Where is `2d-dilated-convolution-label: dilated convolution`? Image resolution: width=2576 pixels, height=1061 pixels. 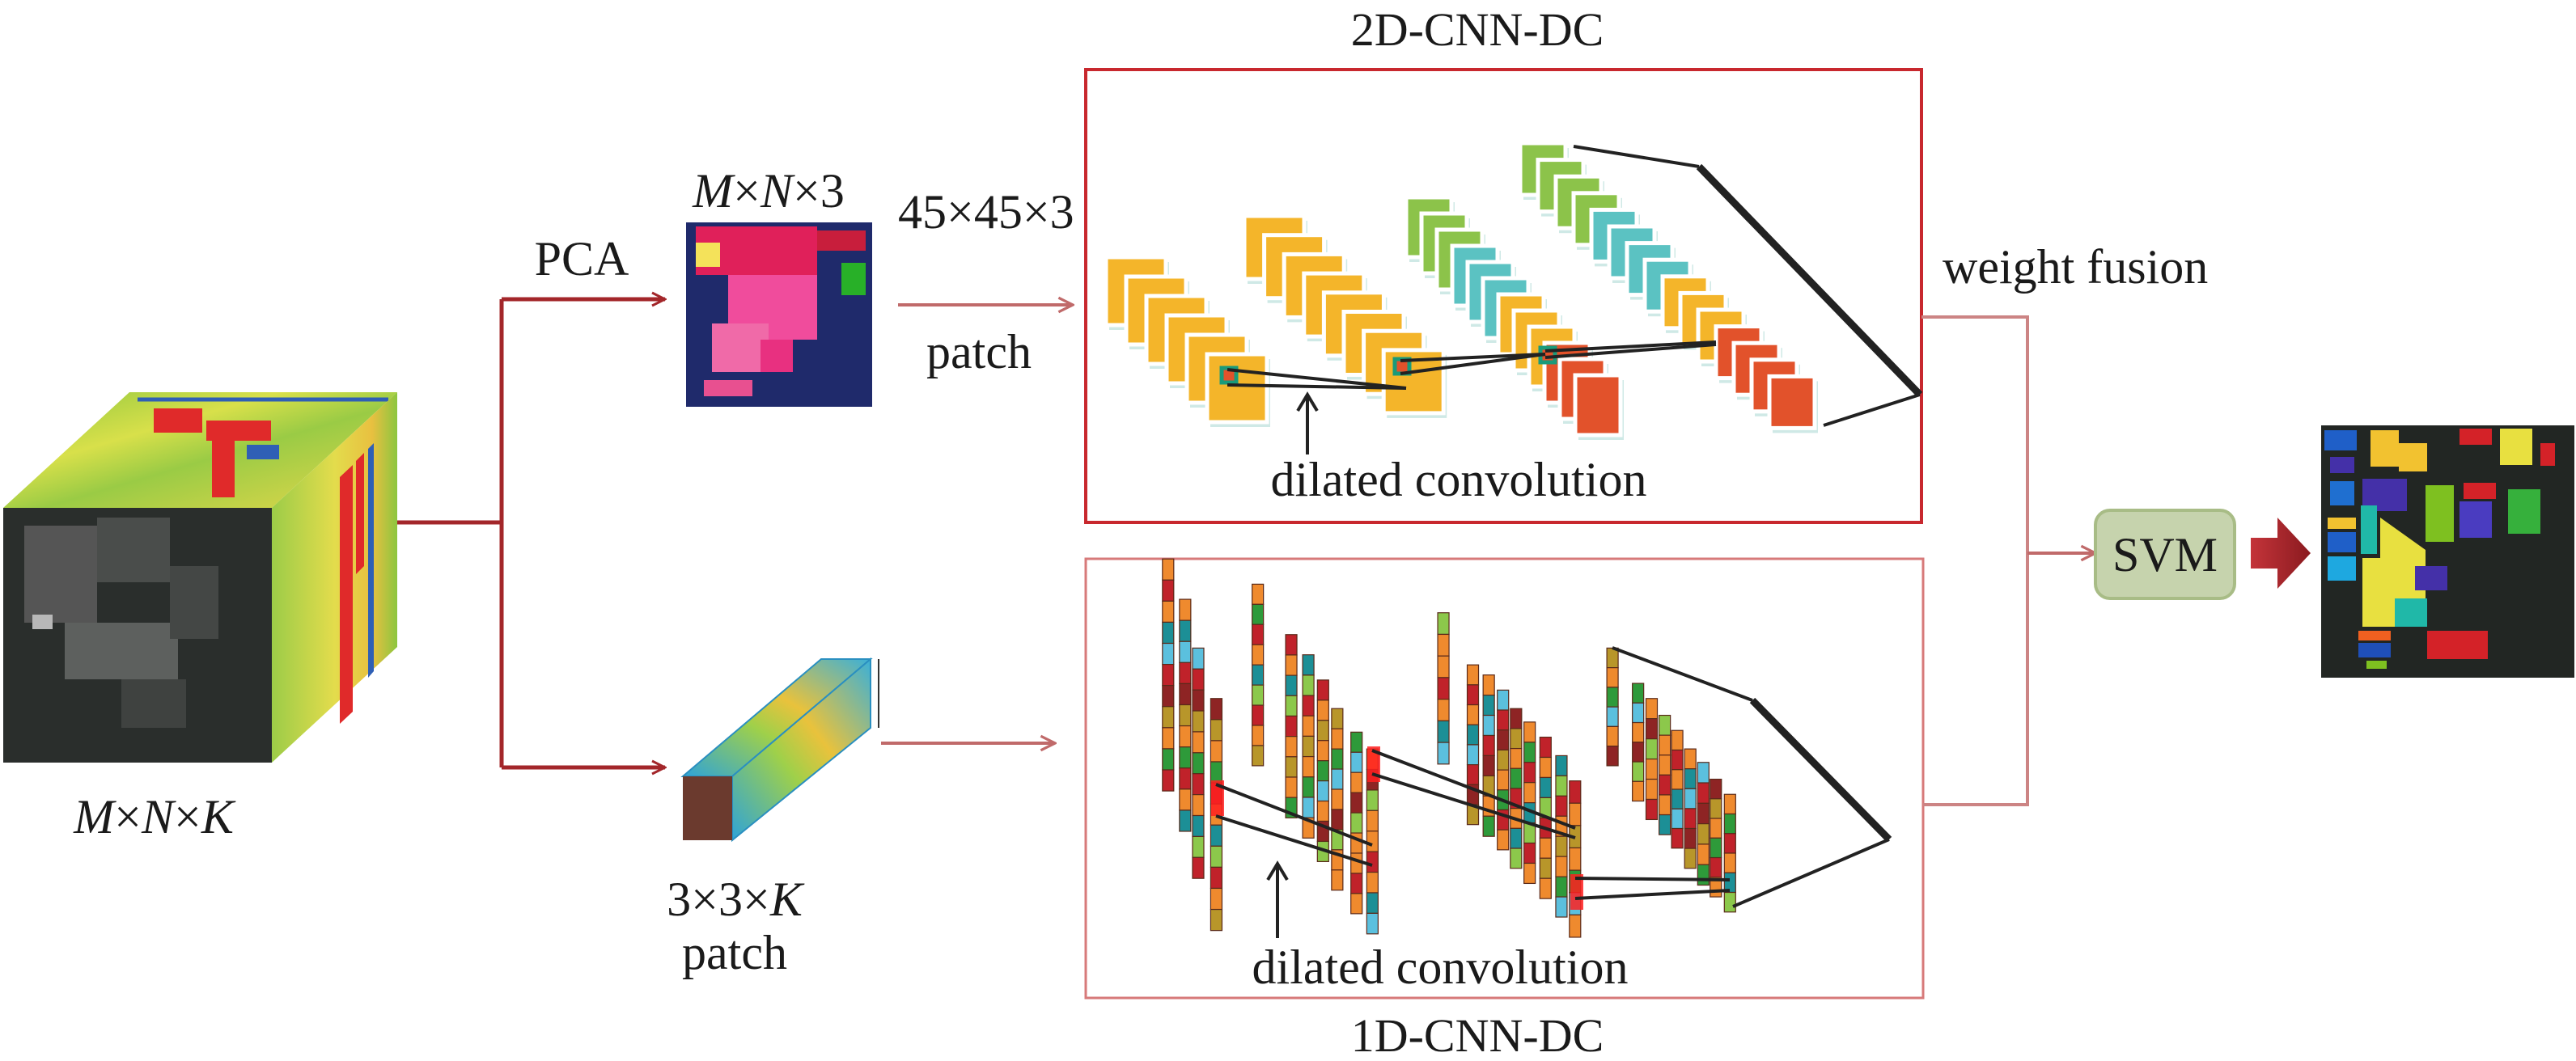
2d-dilated-convolution-label: dilated convolution is located at coordinates (1459, 480).